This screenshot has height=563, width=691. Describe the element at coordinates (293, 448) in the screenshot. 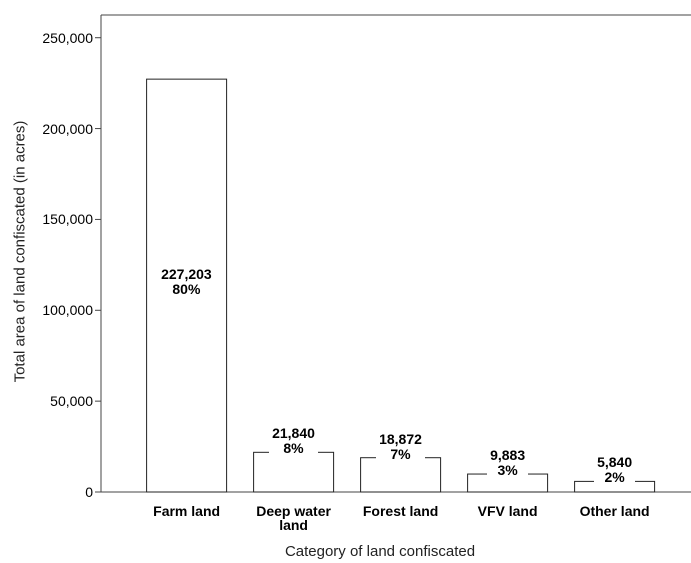

I see `share-label: 8%` at that location.